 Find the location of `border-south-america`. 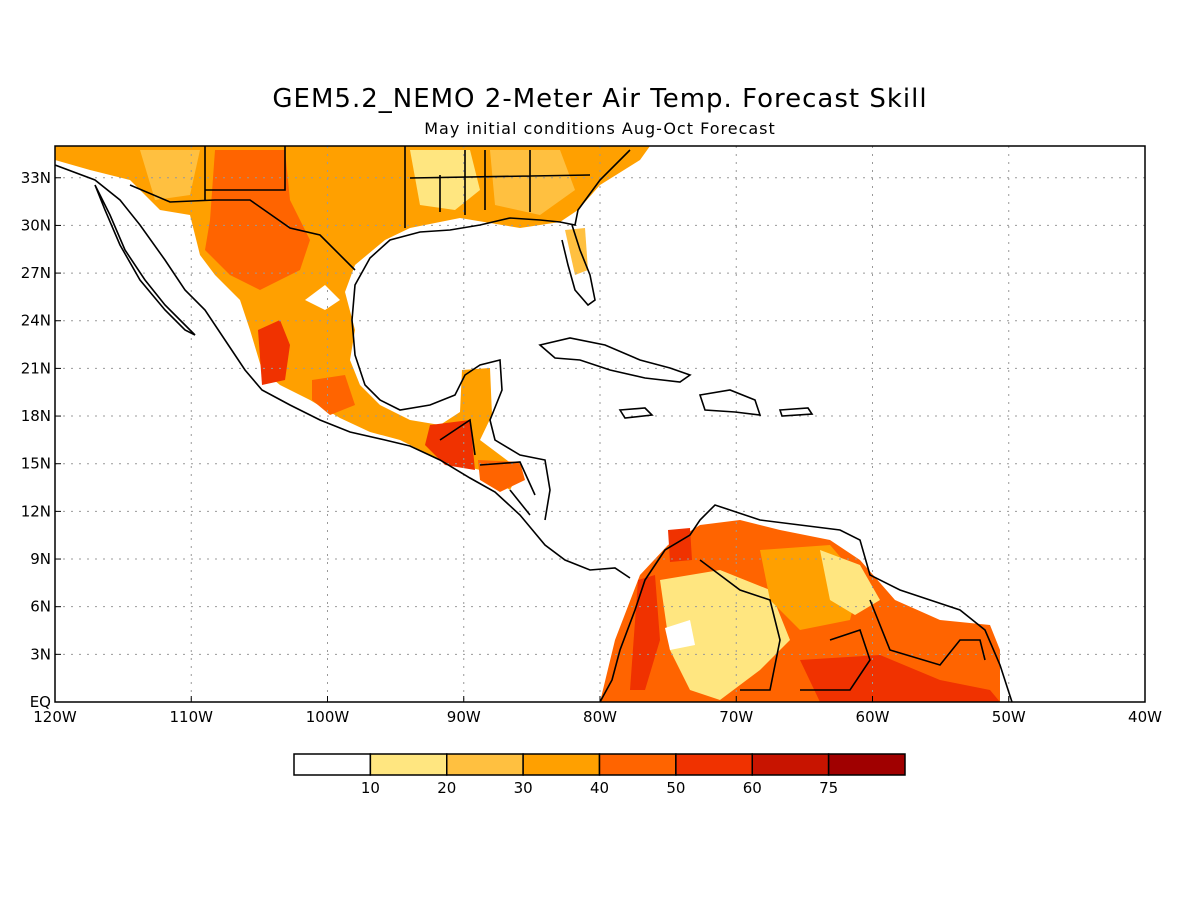

border-south-america is located at coordinates (842, 625).